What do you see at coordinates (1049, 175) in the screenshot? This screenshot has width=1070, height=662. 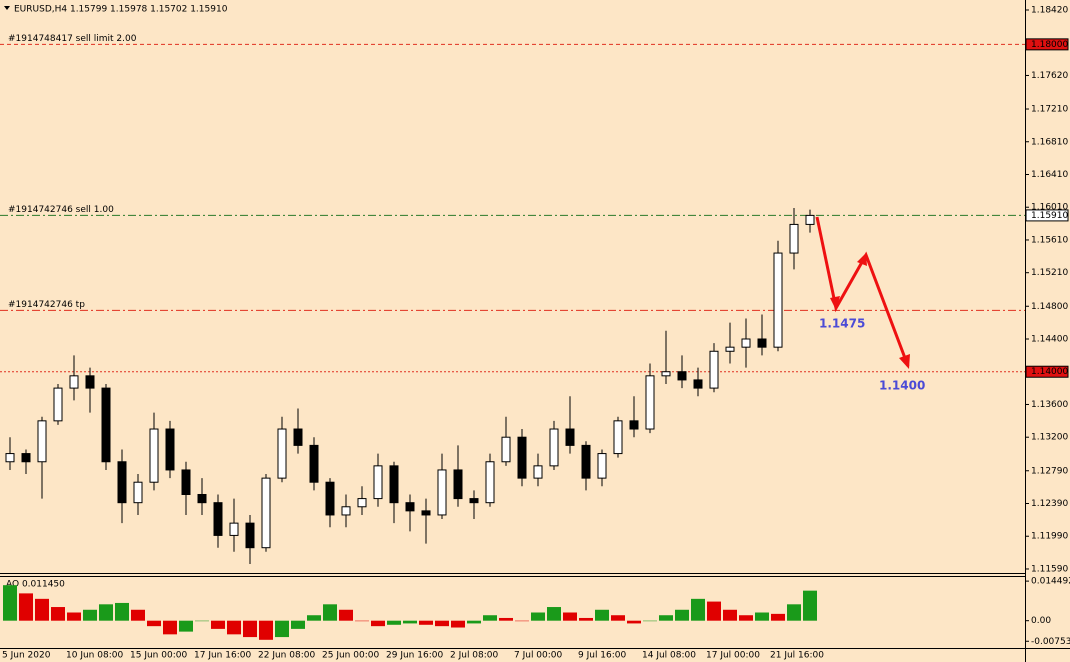 I see `y-tick-label: 1.16410` at bounding box center [1049, 175].